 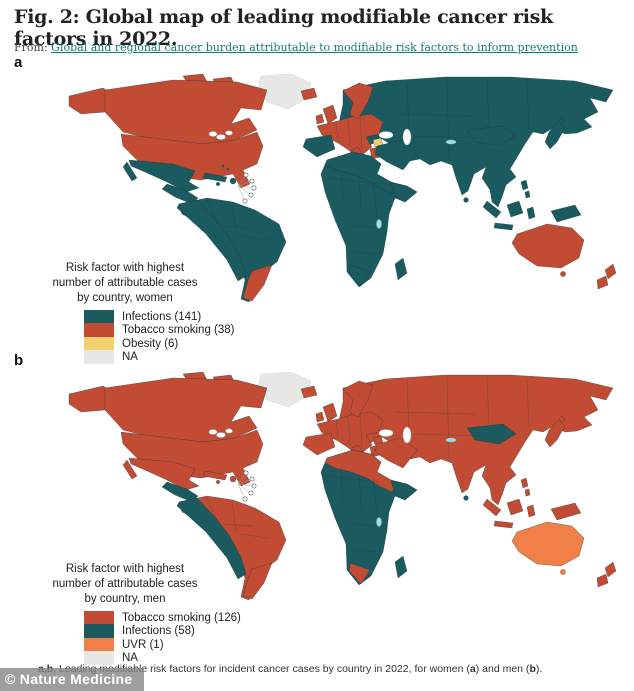 What do you see at coordinates (330, 114) in the screenshot?
I see `region-uk` at bounding box center [330, 114].